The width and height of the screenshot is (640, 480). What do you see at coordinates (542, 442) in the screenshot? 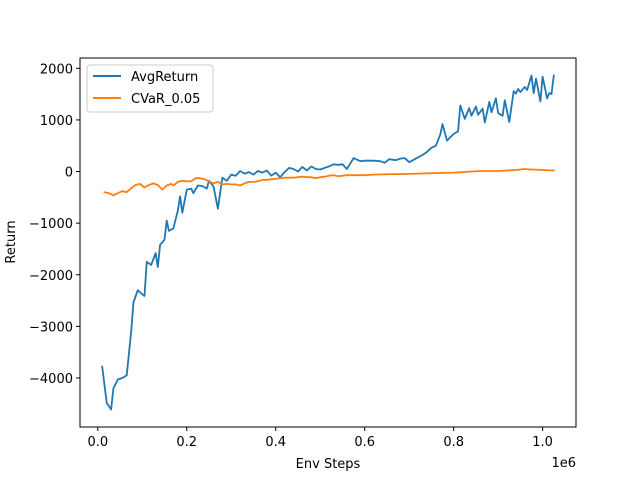
I see `x-tick-label: 1.0` at bounding box center [542, 442].